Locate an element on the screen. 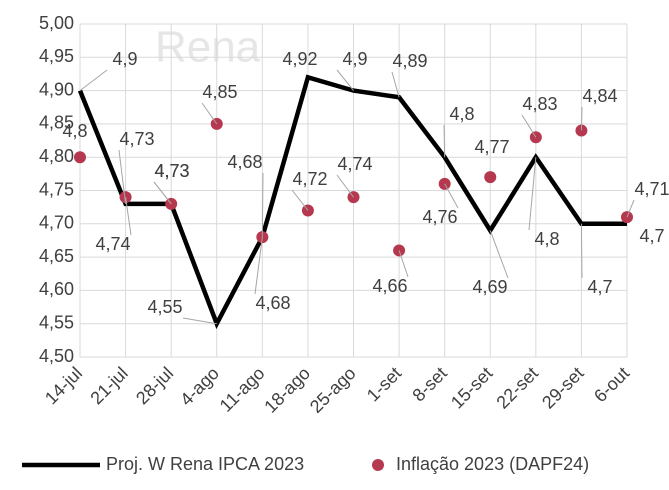  data-label: 4,84 is located at coordinates (599, 96).